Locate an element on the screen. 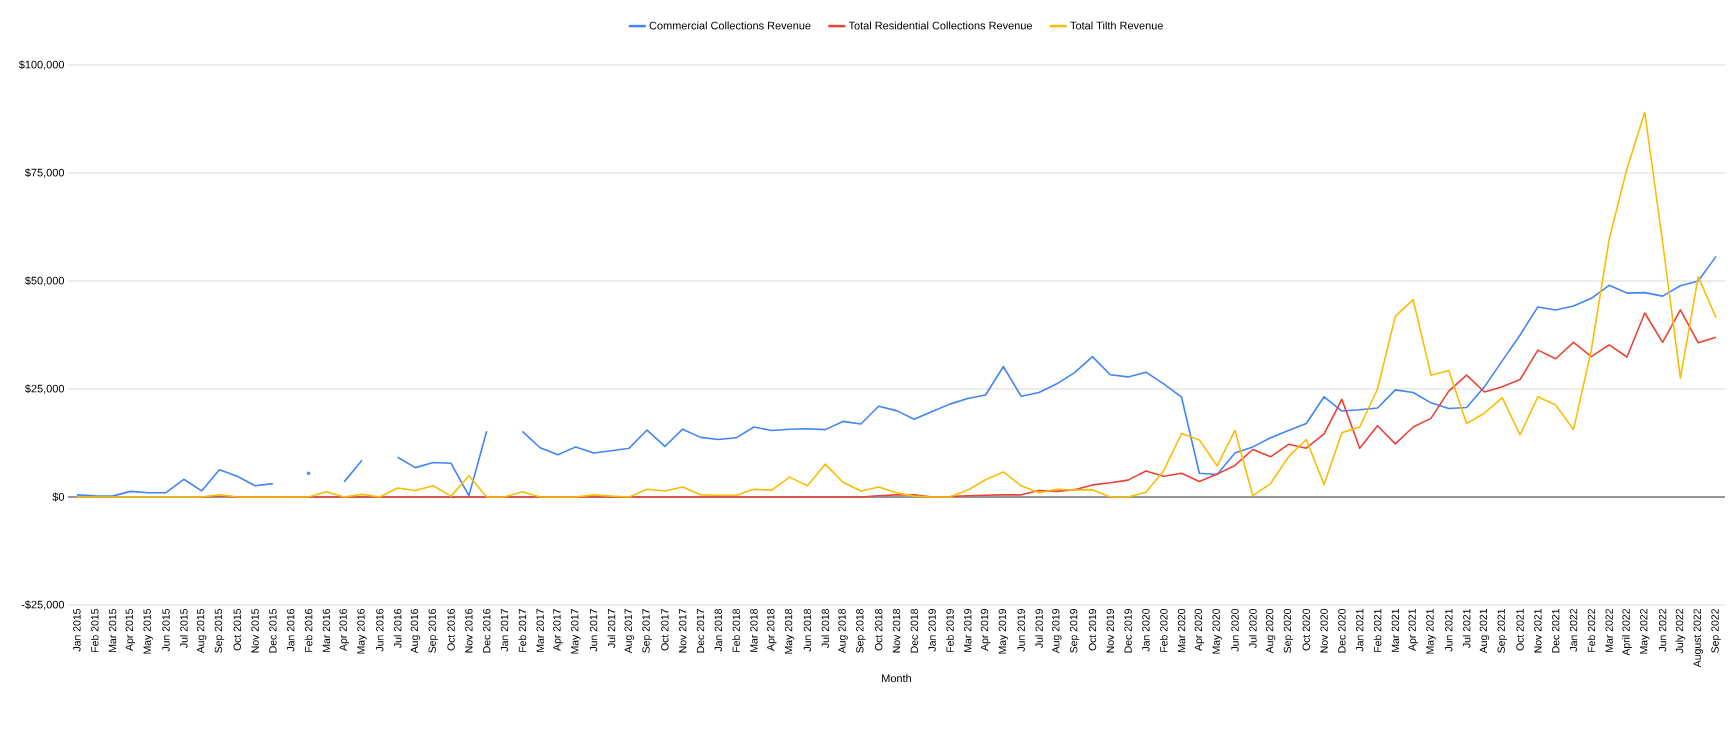 This screenshot has width=1733, height=747. x-tick-label: Oct 2020 is located at coordinates (1306, 629).